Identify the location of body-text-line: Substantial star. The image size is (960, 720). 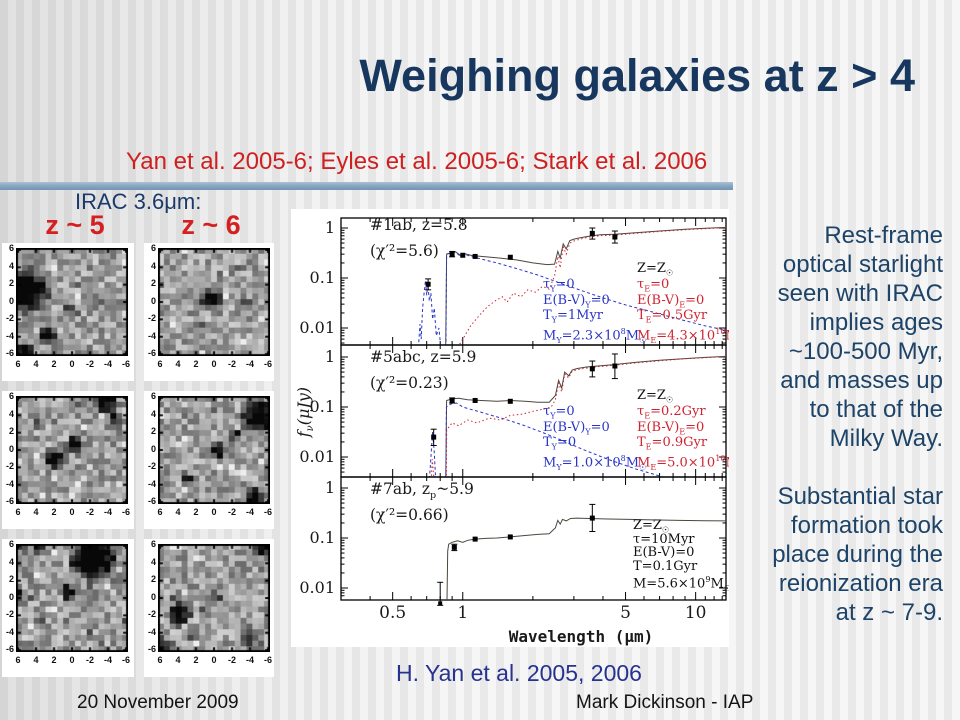
(860, 496).